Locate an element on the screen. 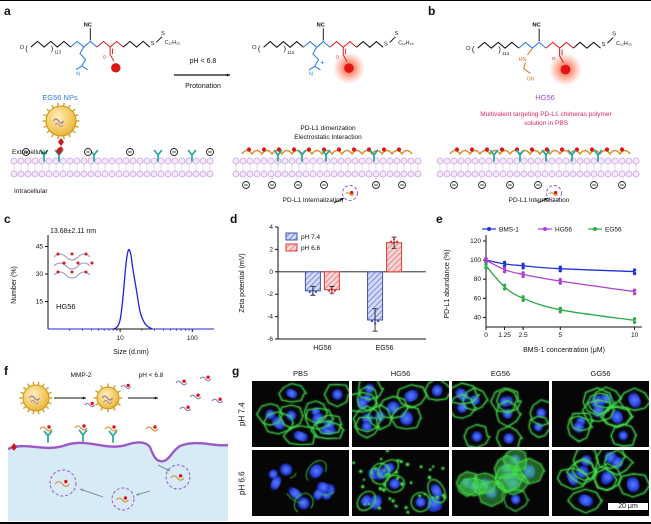 This screenshot has width=651, height=524. column-header-hg56: HG56 is located at coordinates (400, 373).